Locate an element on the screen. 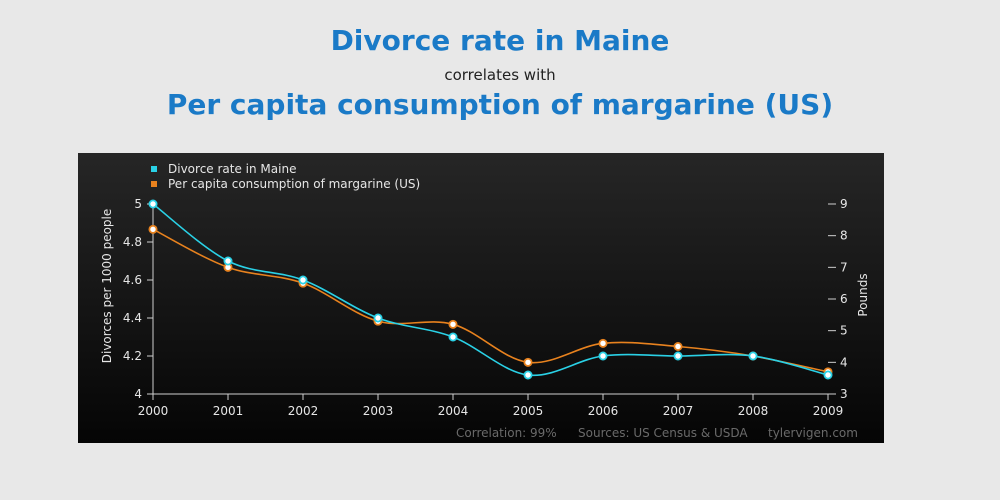 This screenshot has width=1000, height=500. x-tick-label: 2003 is located at coordinates (378, 411).